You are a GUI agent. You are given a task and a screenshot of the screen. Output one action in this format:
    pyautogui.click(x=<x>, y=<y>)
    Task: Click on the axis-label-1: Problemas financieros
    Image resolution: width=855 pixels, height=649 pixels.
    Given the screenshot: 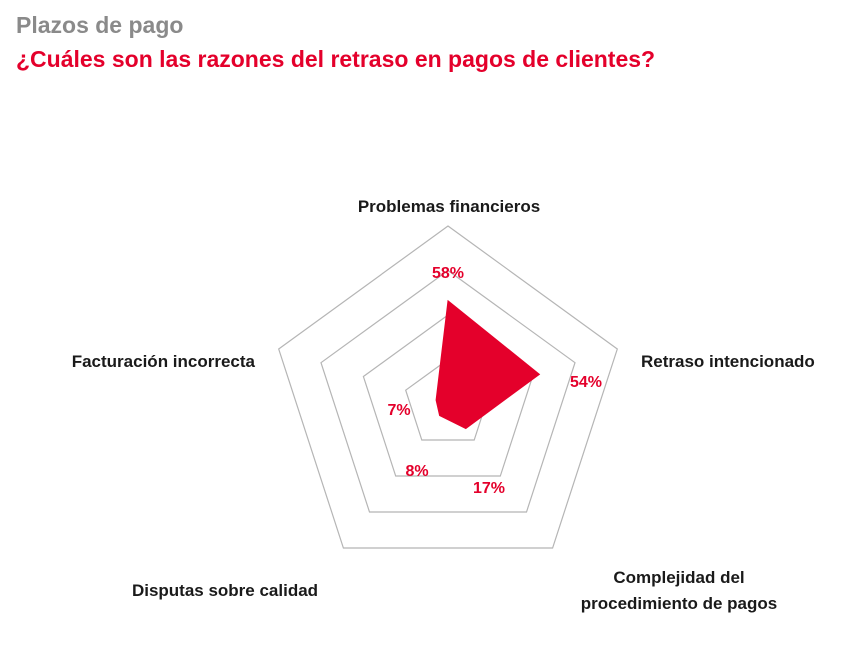 What is the action you would take?
    pyautogui.click(x=449, y=206)
    